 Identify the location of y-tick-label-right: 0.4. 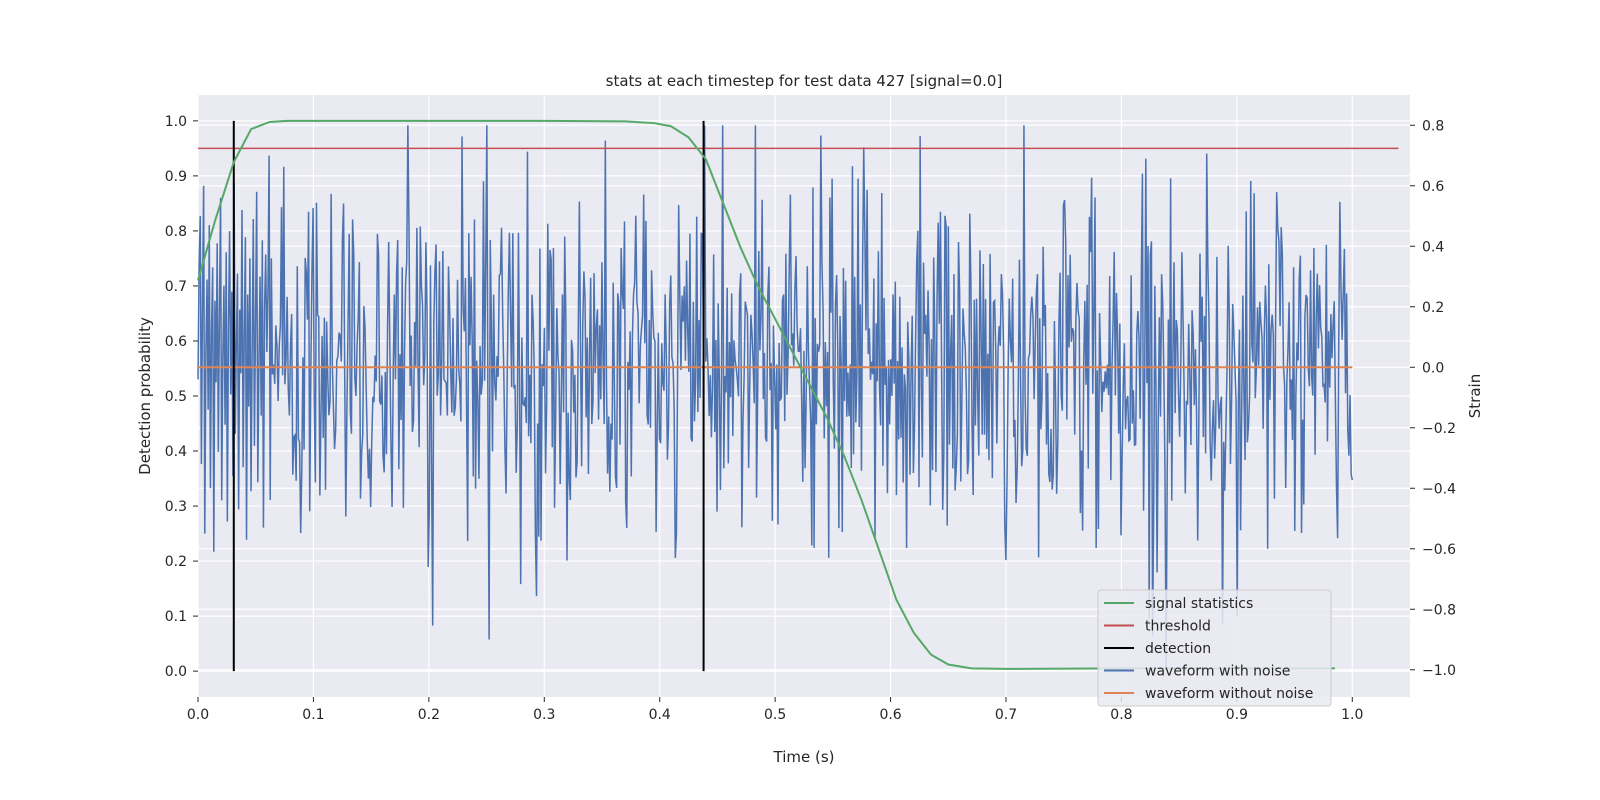
(1433, 247).